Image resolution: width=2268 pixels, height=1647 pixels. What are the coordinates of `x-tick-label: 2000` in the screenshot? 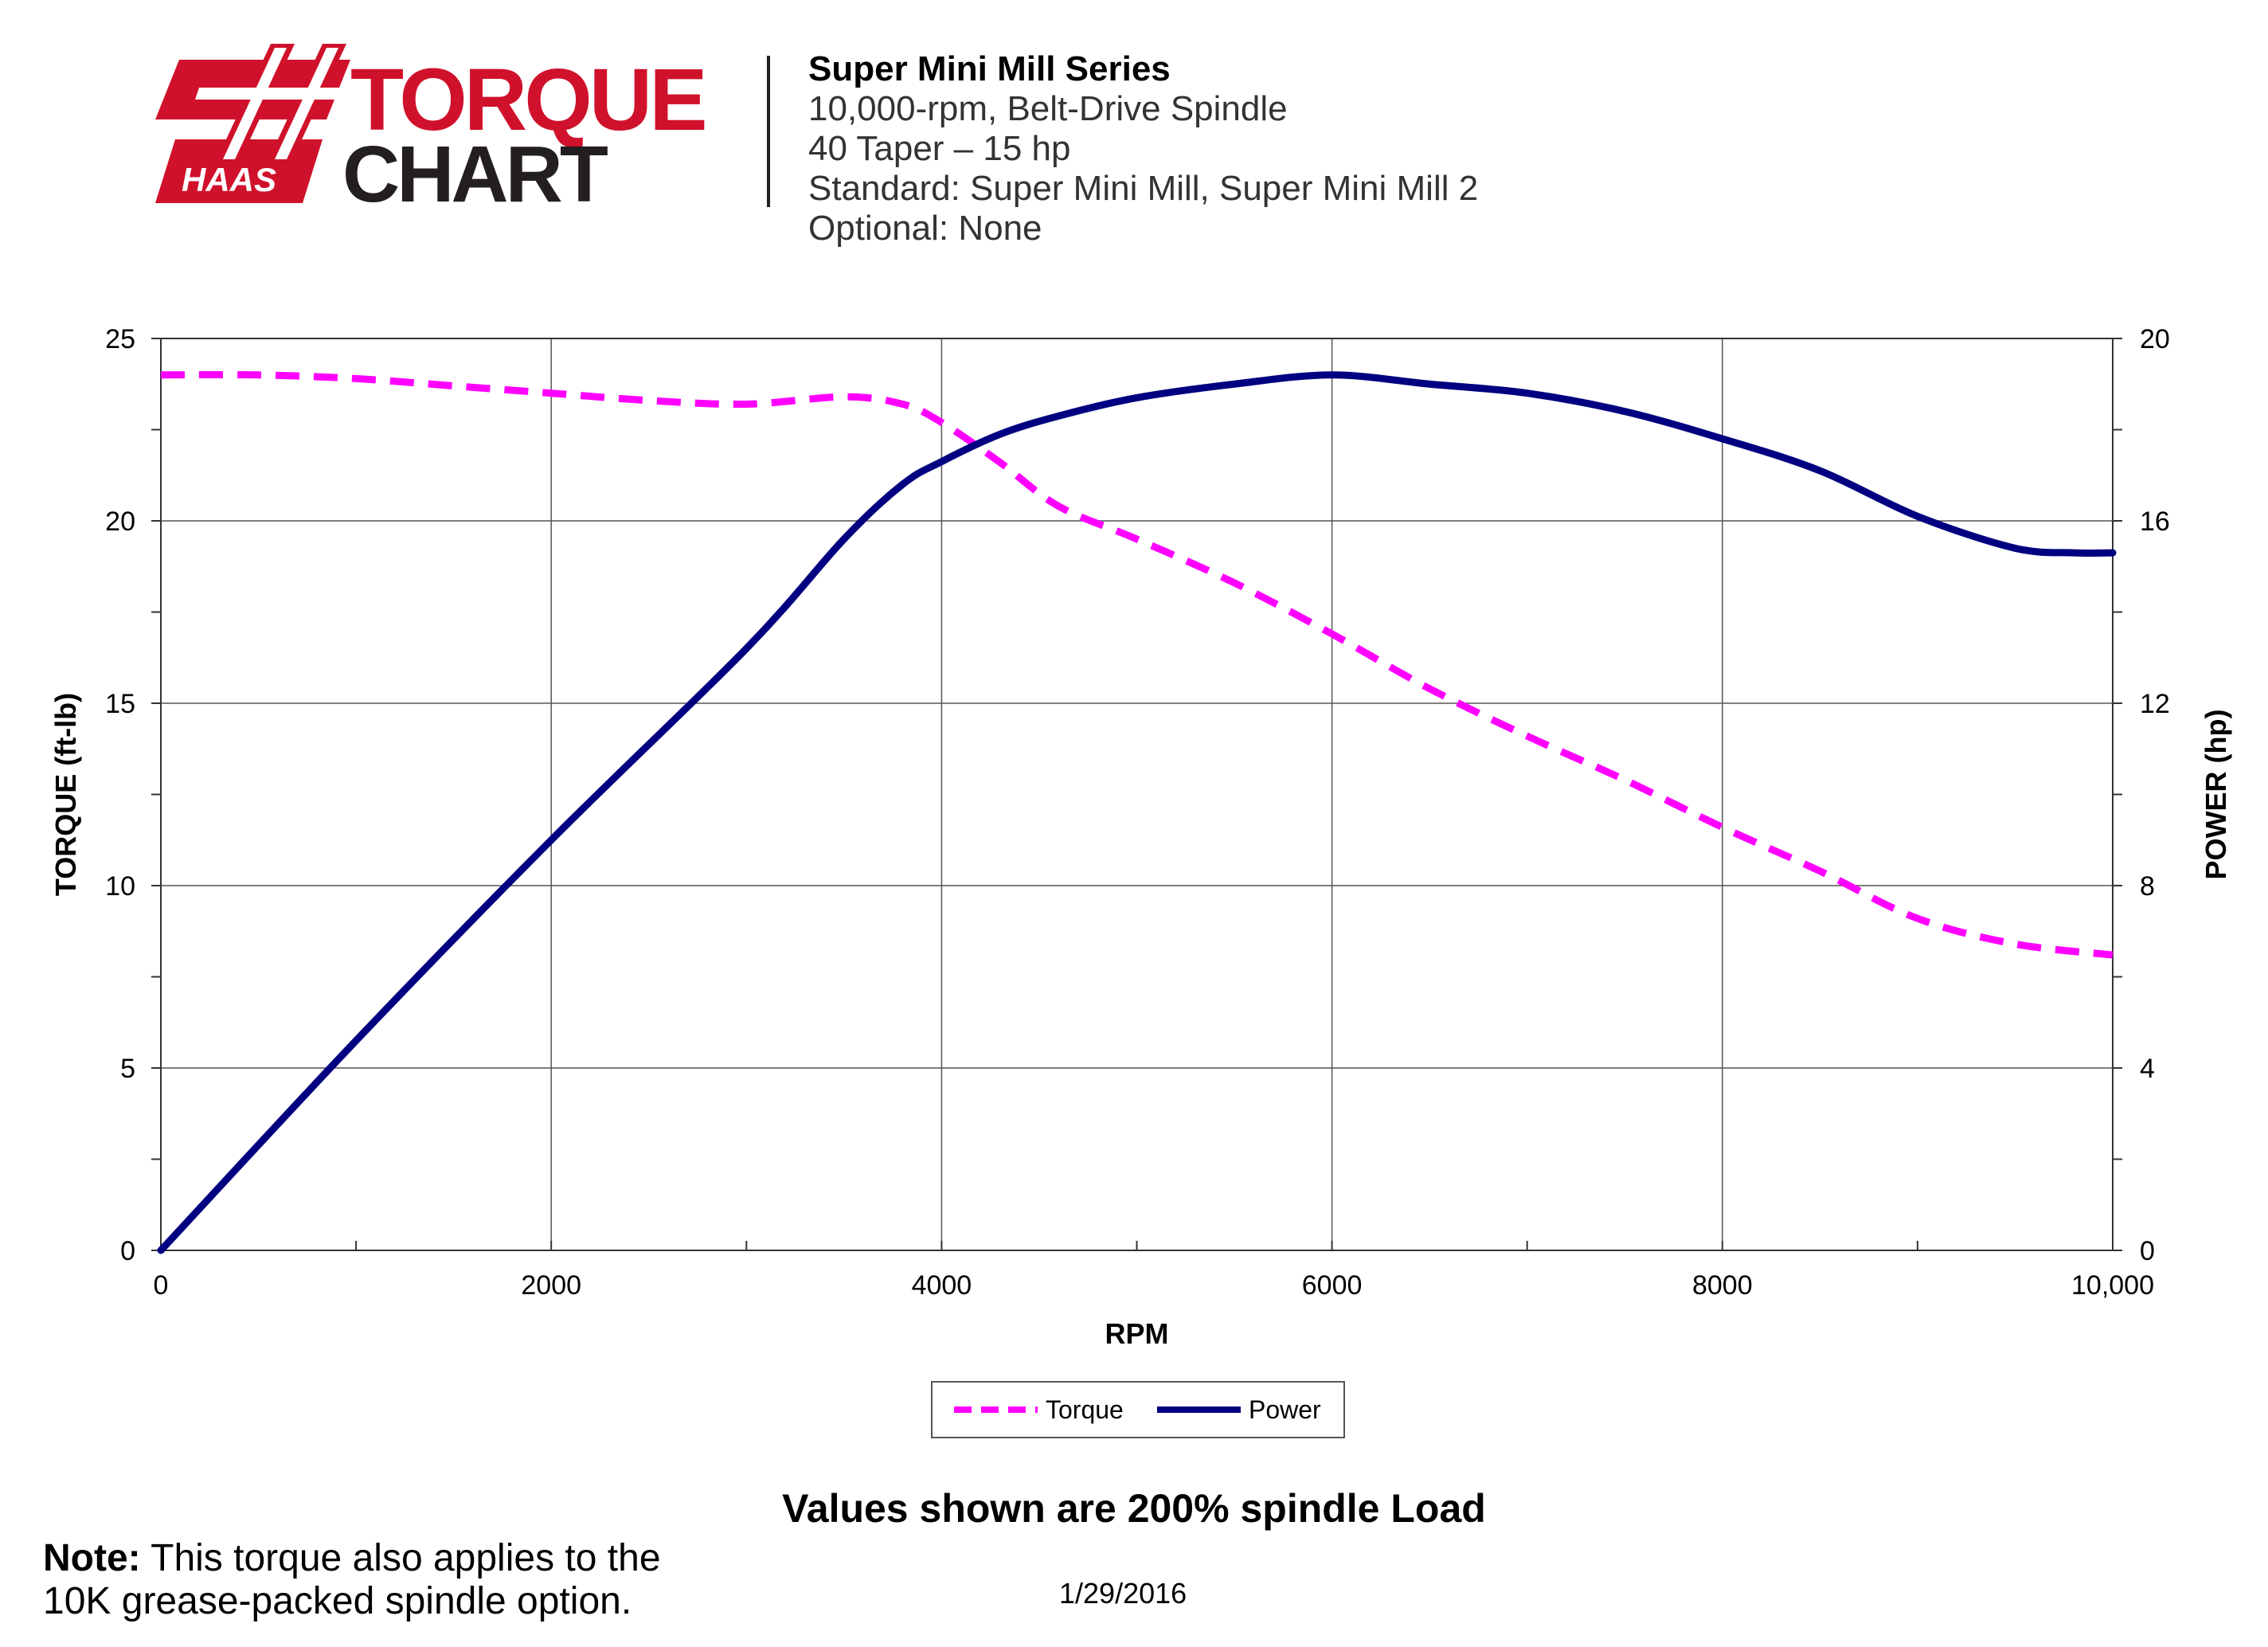 It's located at (551, 1285).